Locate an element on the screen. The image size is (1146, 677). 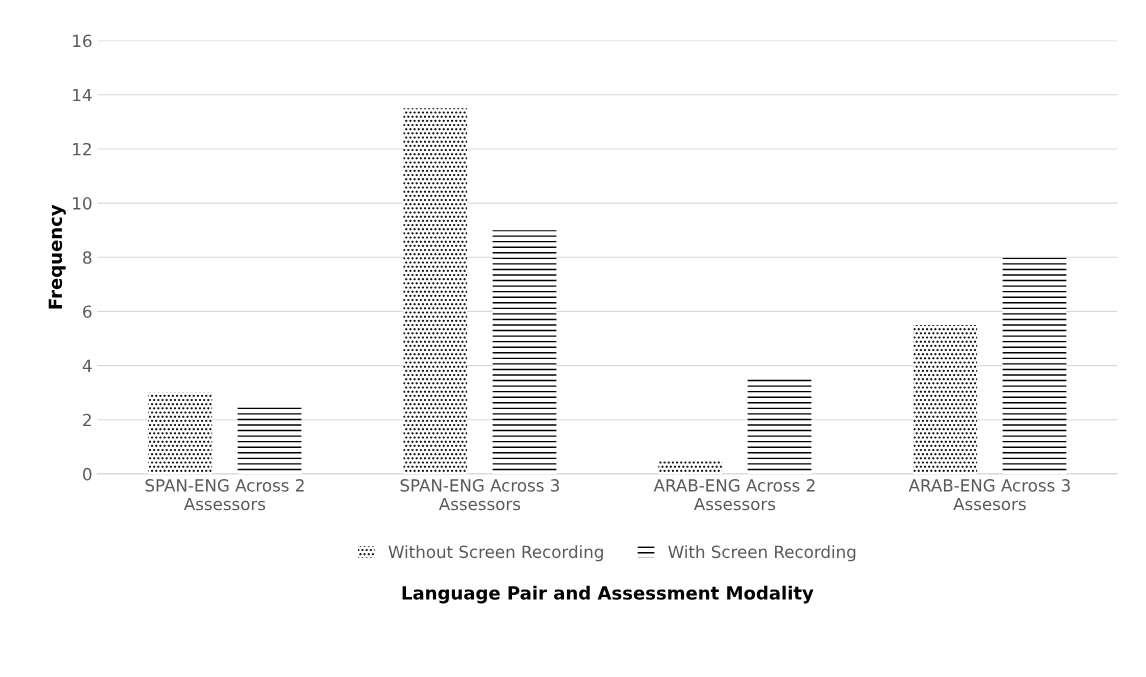
legend-label: Without Screen Recording is located at coordinates (495, 553).